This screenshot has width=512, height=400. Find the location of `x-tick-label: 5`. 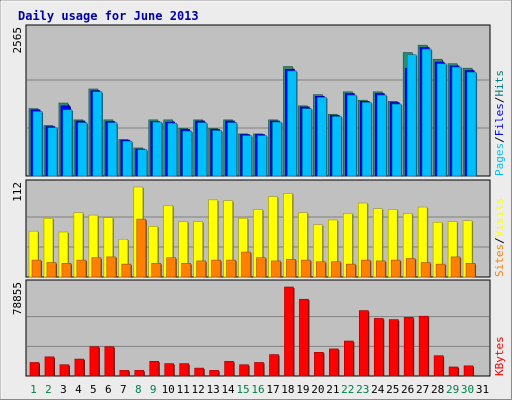

x-tick-label: 5 is located at coordinates (93, 389).